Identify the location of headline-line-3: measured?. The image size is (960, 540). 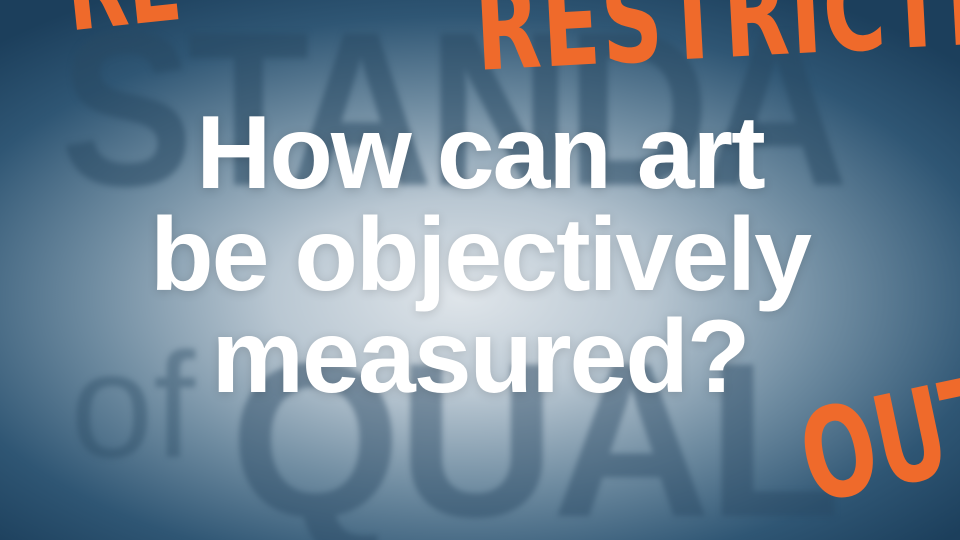
(481, 357).